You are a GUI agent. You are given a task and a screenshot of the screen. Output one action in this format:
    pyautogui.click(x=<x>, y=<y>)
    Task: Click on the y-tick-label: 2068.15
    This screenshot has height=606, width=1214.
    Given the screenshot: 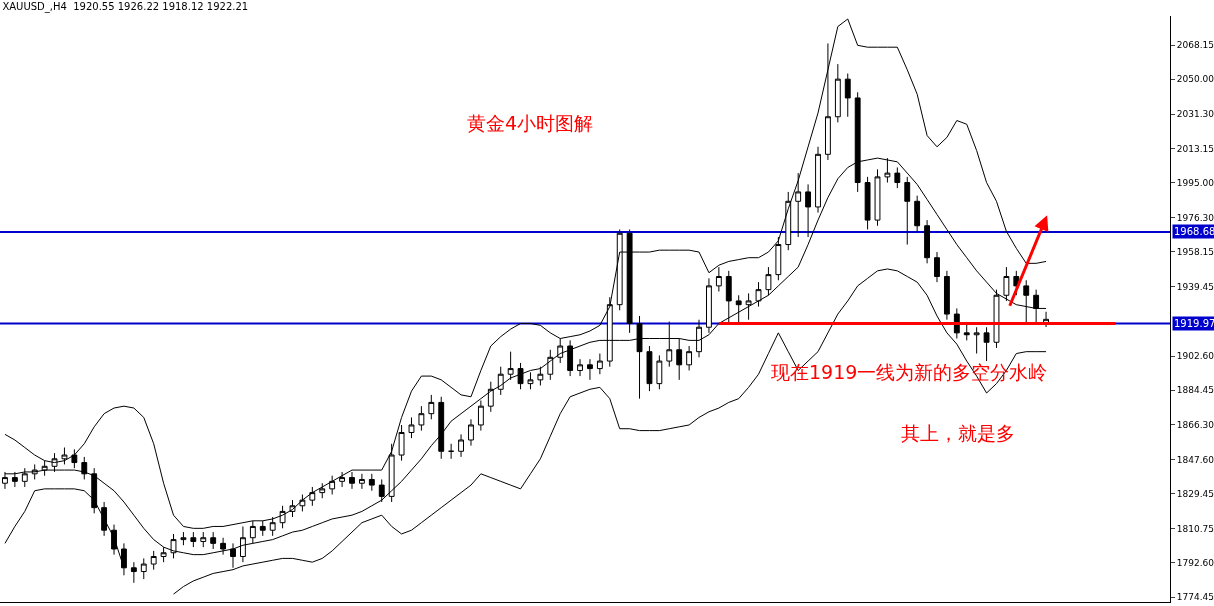 What is the action you would take?
    pyautogui.click(x=1195, y=45)
    